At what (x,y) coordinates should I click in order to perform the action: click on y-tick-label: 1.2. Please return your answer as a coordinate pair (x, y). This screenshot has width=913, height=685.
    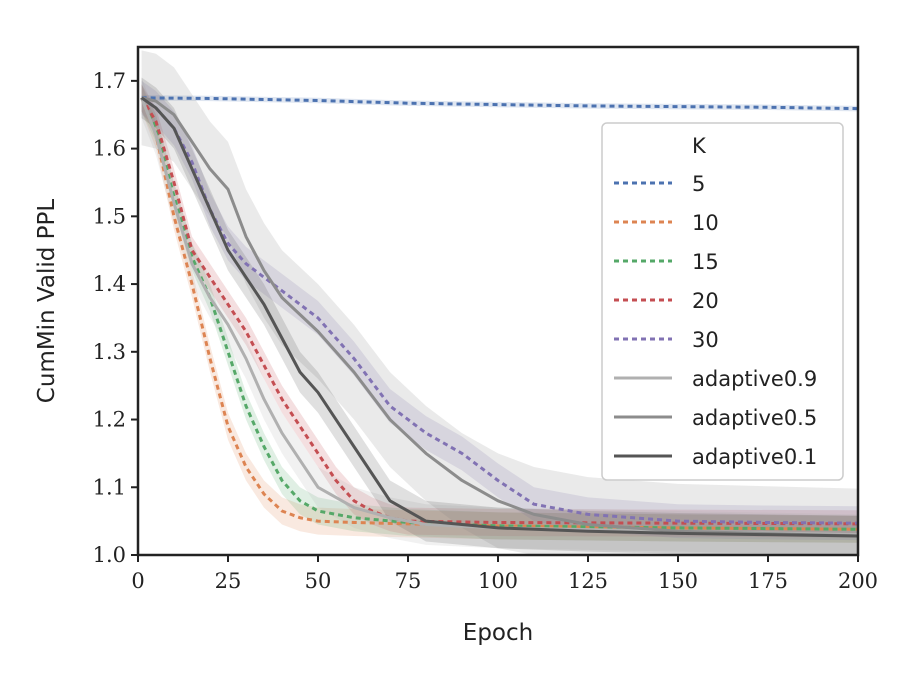
    Looking at the image, I should click on (109, 420).